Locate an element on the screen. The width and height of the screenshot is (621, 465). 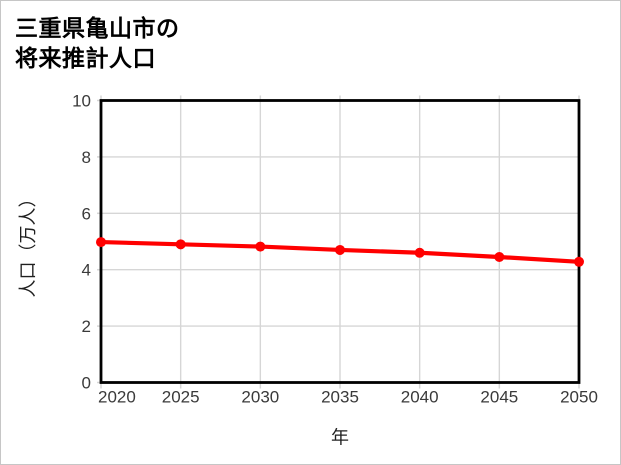
x-tick-label: 2020 is located at coordinates (117, 397).